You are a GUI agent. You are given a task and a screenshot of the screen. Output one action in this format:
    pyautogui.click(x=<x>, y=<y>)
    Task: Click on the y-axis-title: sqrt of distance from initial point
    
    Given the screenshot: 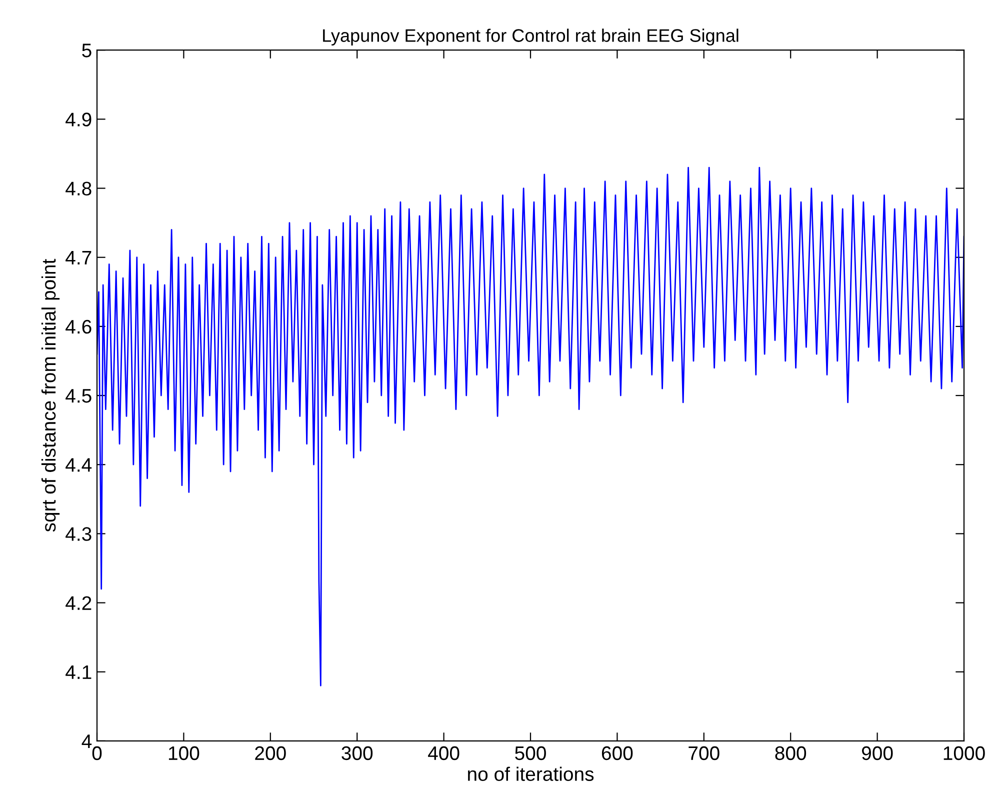 What is the action you would take?
    pyautogui.click(x=50, y=395)
    